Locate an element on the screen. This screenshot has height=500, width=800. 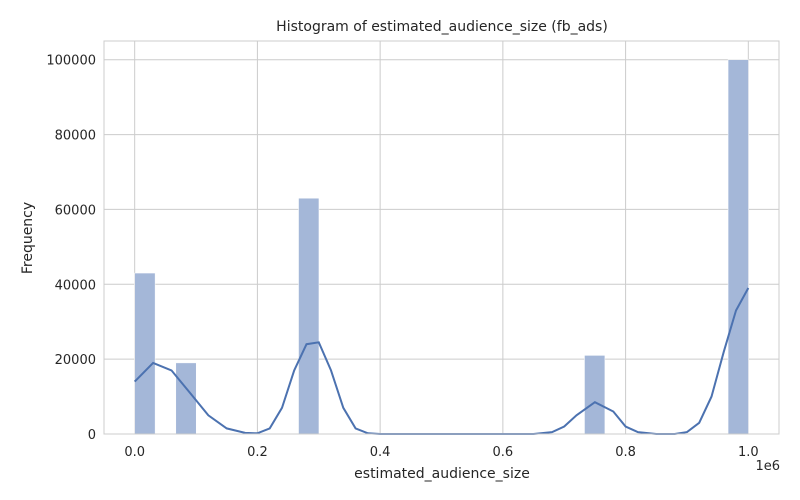
x-tick-label: 1.0 is located at coordinates (748, 452).